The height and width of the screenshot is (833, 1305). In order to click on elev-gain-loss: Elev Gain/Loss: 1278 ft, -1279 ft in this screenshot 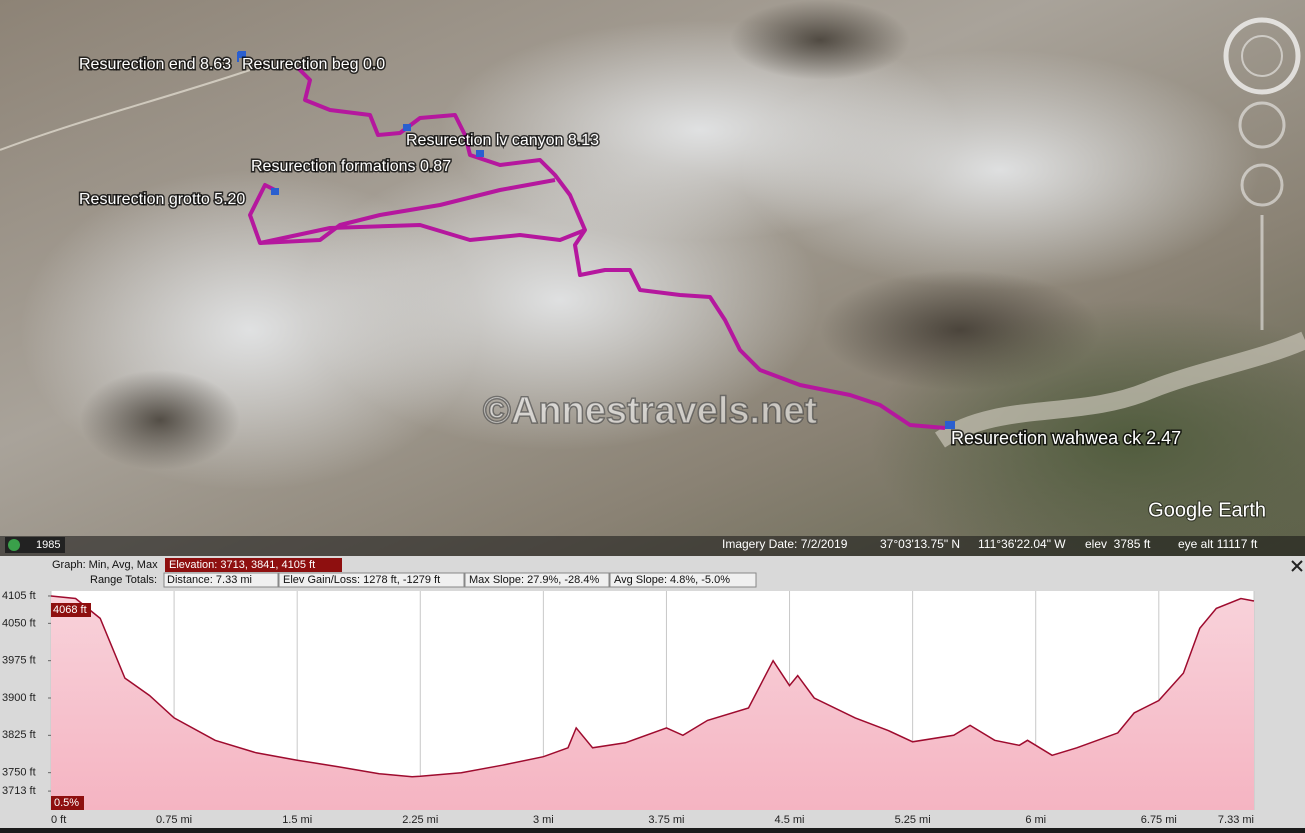, I will do `click(361, 580)`.